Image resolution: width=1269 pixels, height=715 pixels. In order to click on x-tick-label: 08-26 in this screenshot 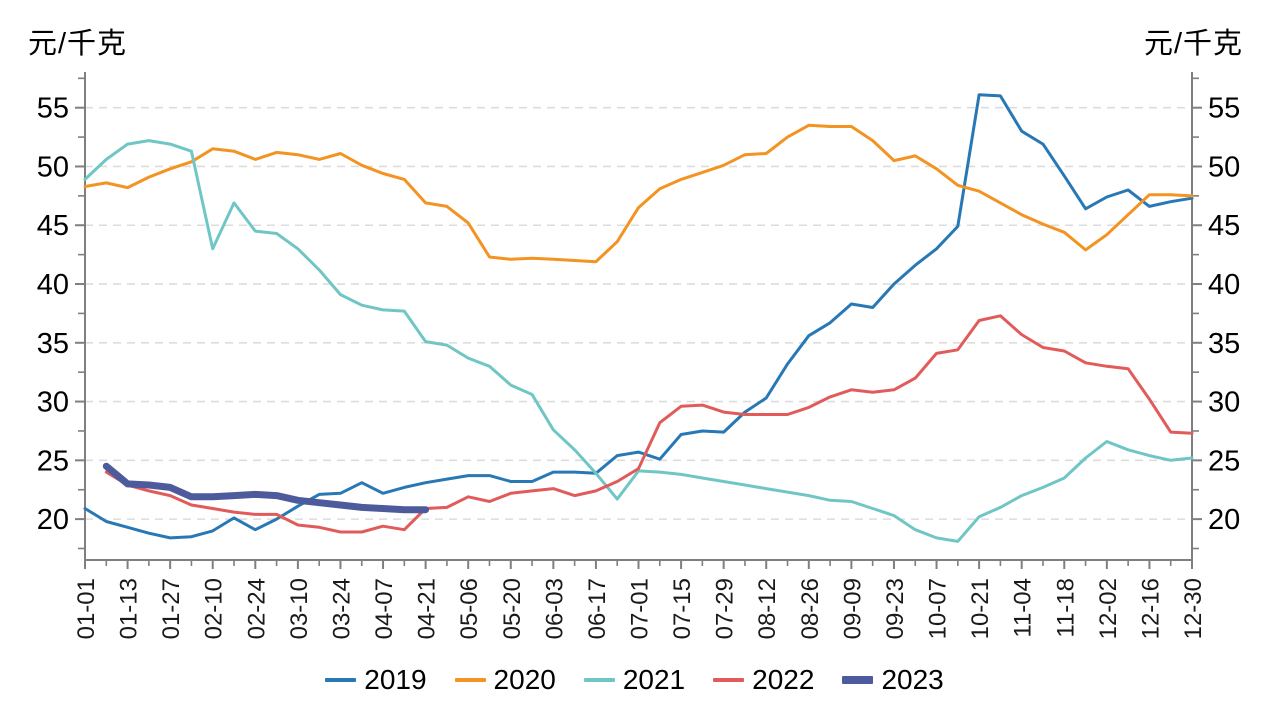, I will do `click(810, 608)`.